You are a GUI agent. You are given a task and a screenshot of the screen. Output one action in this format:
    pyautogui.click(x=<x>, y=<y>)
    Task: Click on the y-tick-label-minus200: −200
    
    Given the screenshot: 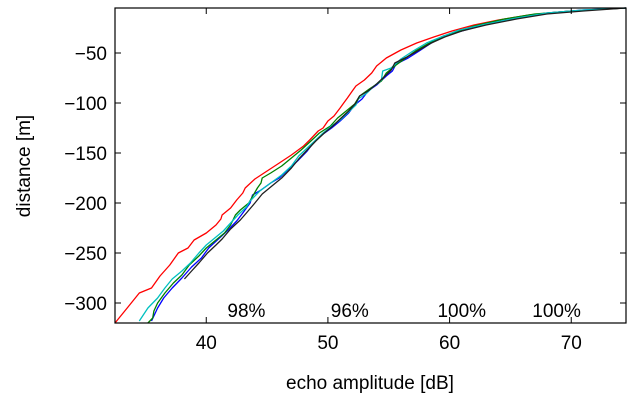 What is the action you would take?
    pyautogui.click(x=85, y=204)
    